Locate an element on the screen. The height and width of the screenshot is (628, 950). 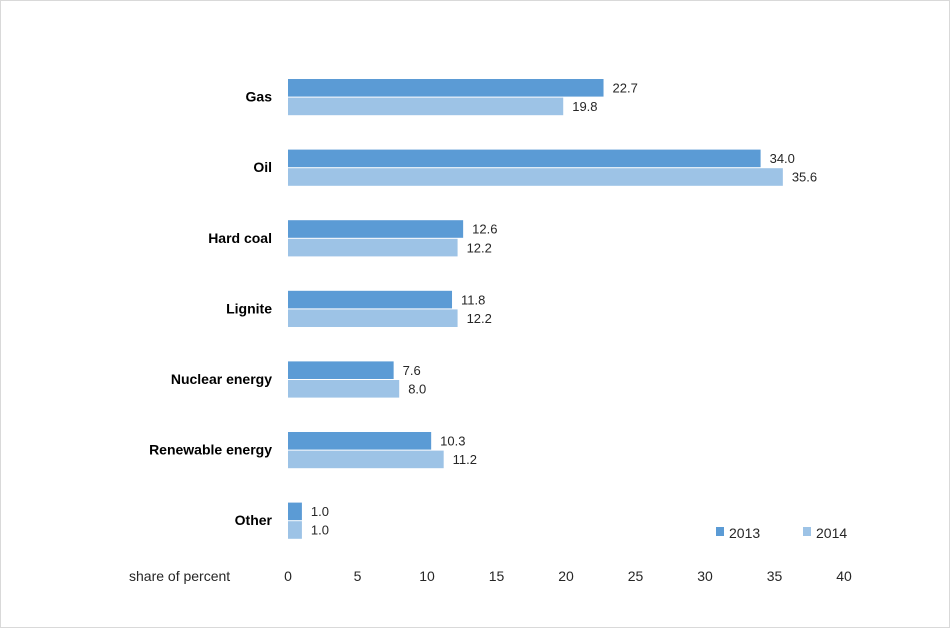
x-tick-labels: 0 5 10 15 20 25 30 35 40 is located at coordinates (568, 576).